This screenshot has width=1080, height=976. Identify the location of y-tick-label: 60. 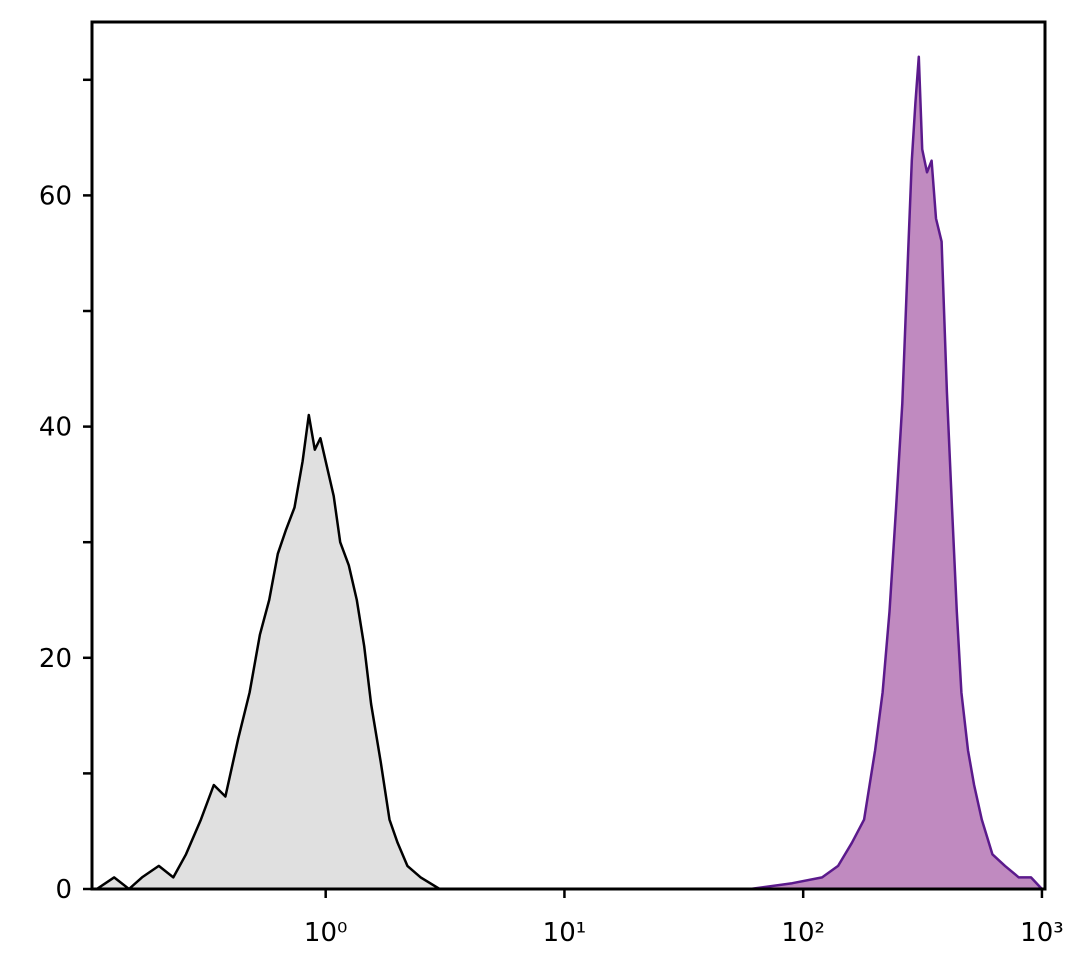
(55, 196).